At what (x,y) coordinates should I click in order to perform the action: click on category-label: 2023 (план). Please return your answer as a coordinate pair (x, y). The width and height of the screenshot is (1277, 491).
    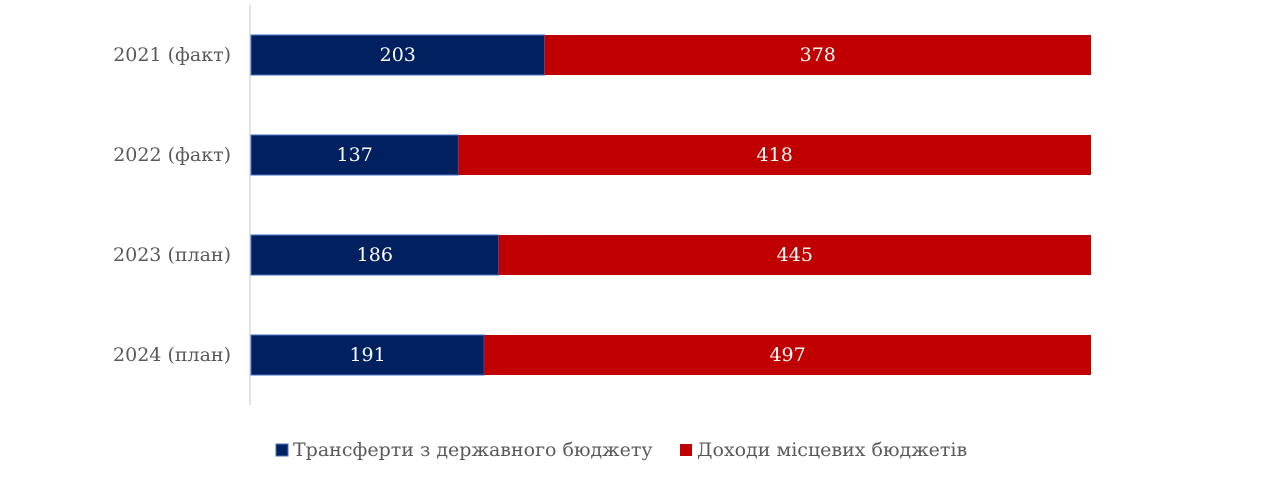
    Looking at the image, I should click on (172, 255).